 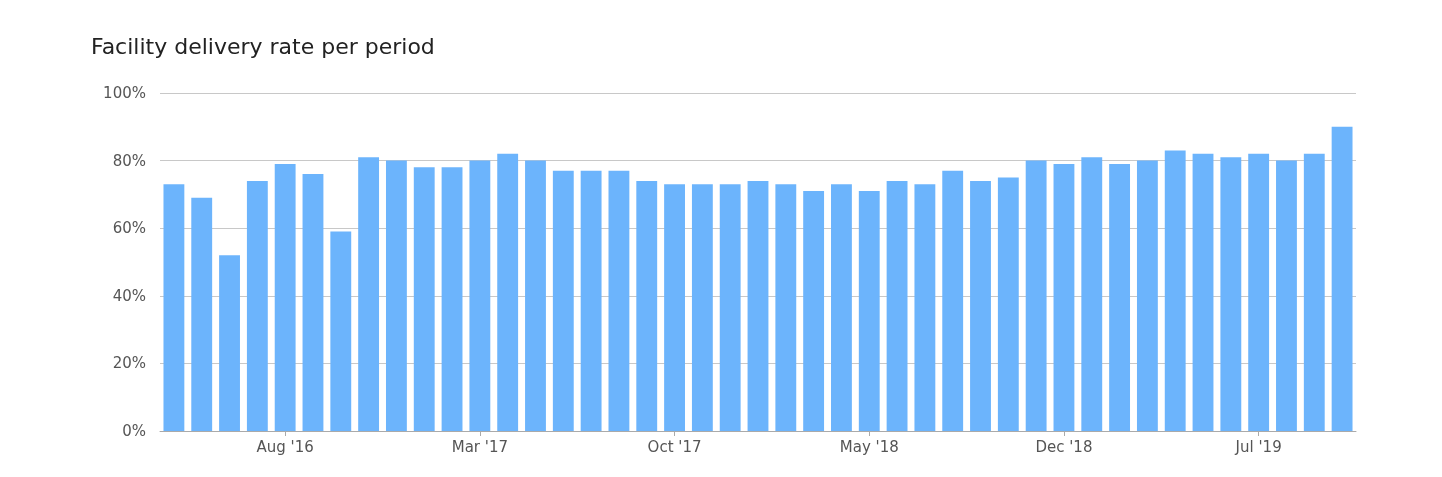 What do you see at coordinates (674, 446) in the screenshot?
I see `x-tick-label: Oct '17` at bounding box center [674, 446].